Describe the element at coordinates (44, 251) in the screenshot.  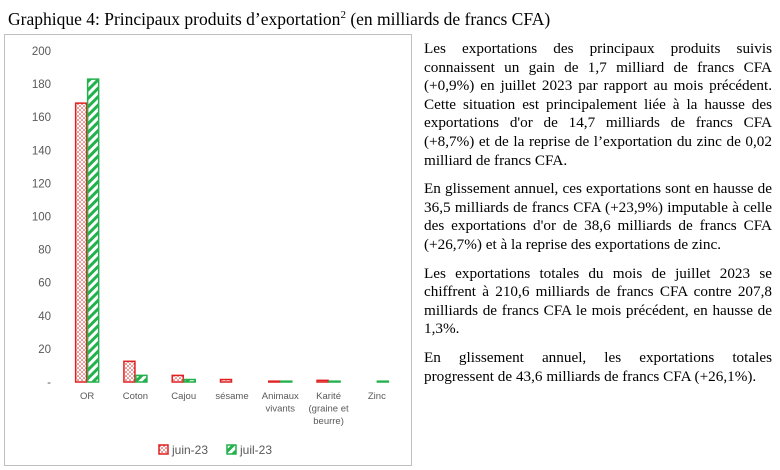
I see `y-tick-label: 80` at that location.